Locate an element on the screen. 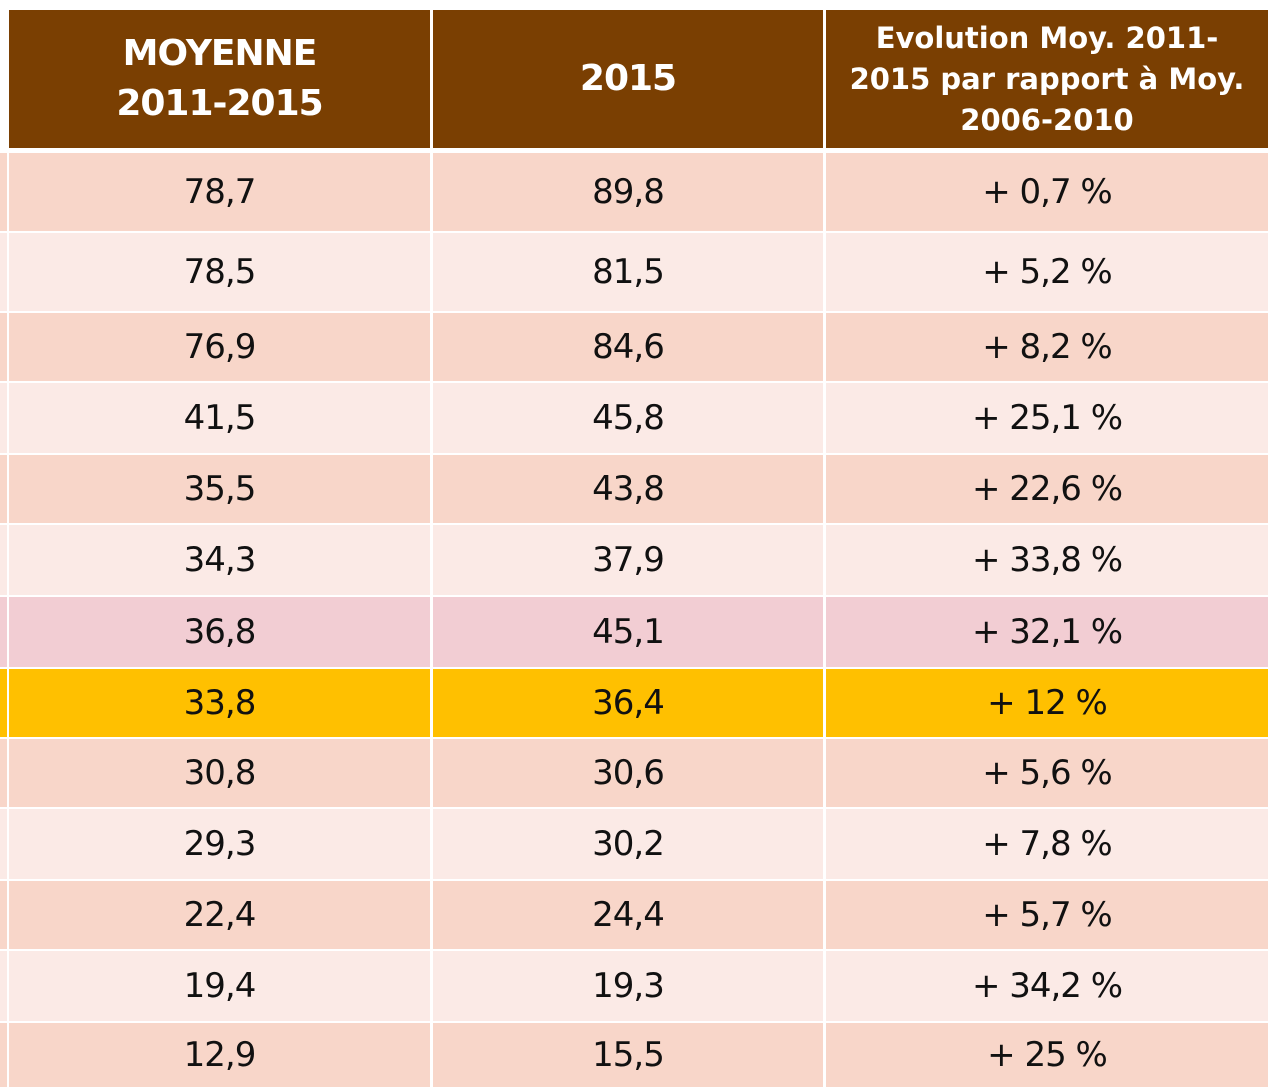 This screenshot has height=1087, width=1268. table-cell: 45,8 is located at coordinates (628, 418).